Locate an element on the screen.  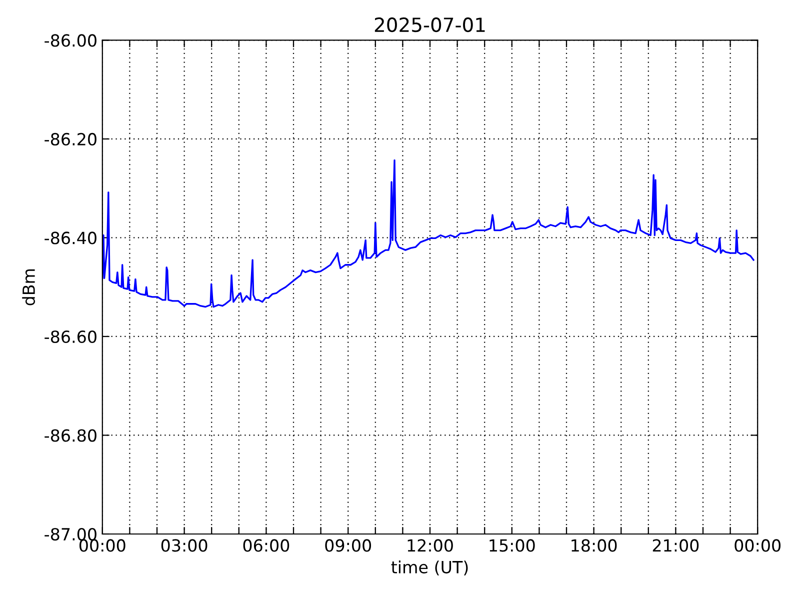
y-axis-title: dBm is located at coordinates (29, 287).